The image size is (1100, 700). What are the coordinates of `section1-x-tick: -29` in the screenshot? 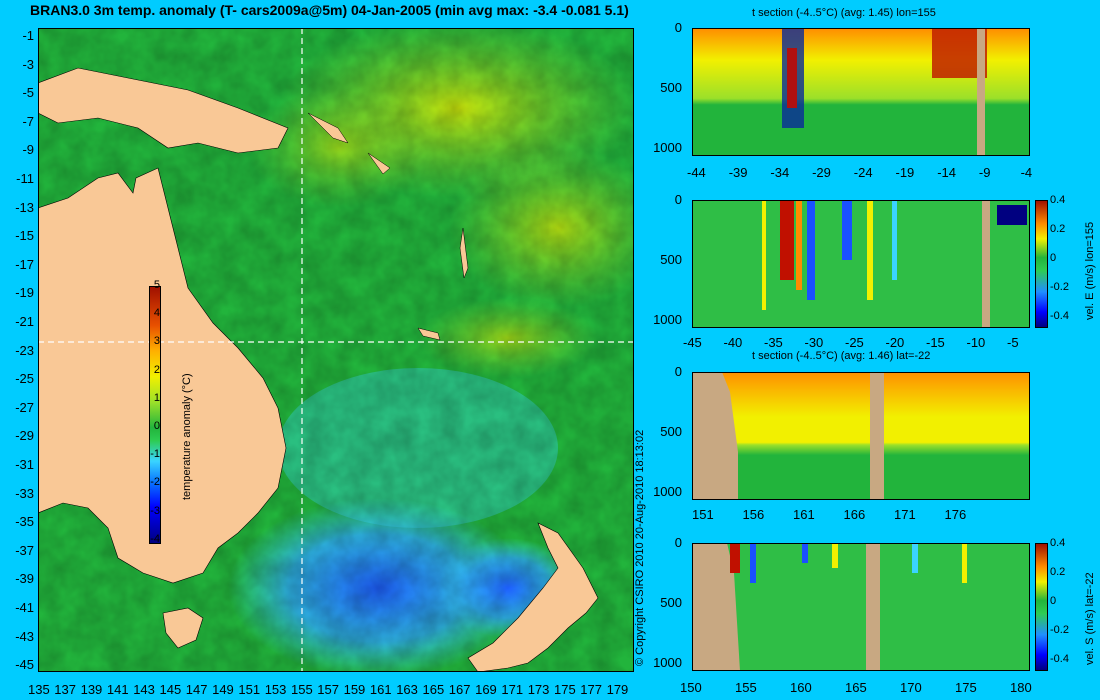 It's located at (821, 172).